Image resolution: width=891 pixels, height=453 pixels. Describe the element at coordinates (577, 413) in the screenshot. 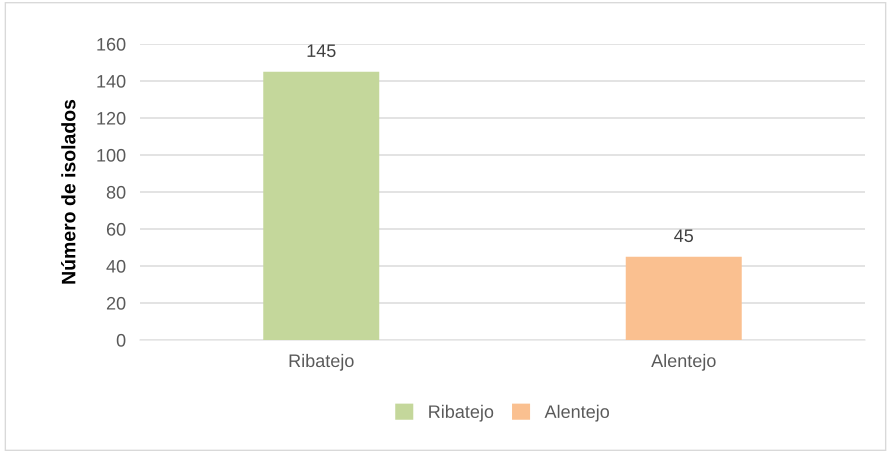

I see `legend-label: Alentejo` at that location.